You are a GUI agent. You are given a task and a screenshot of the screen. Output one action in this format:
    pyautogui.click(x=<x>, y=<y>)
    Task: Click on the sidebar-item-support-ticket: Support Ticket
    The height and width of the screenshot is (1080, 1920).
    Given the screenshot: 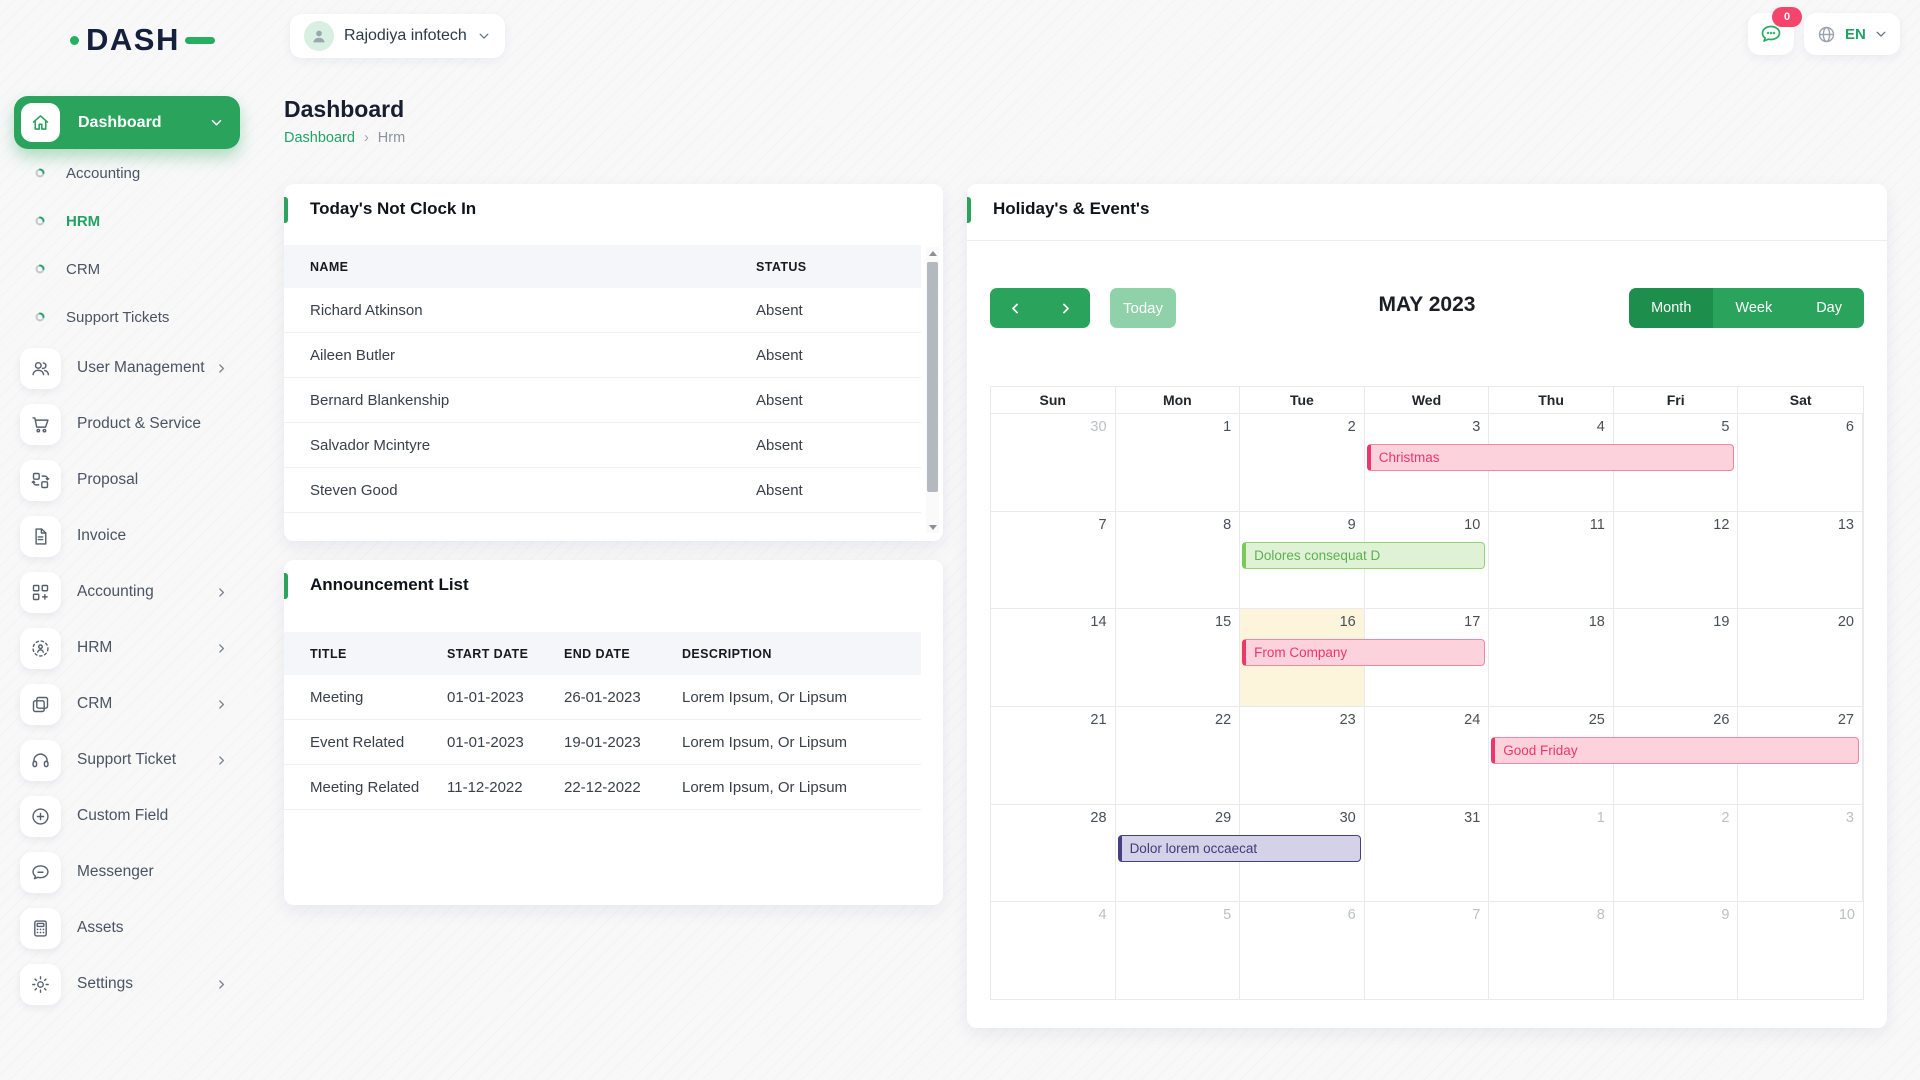 What is the action you would take?
    pyautogui.click(x=130, y=760)
    